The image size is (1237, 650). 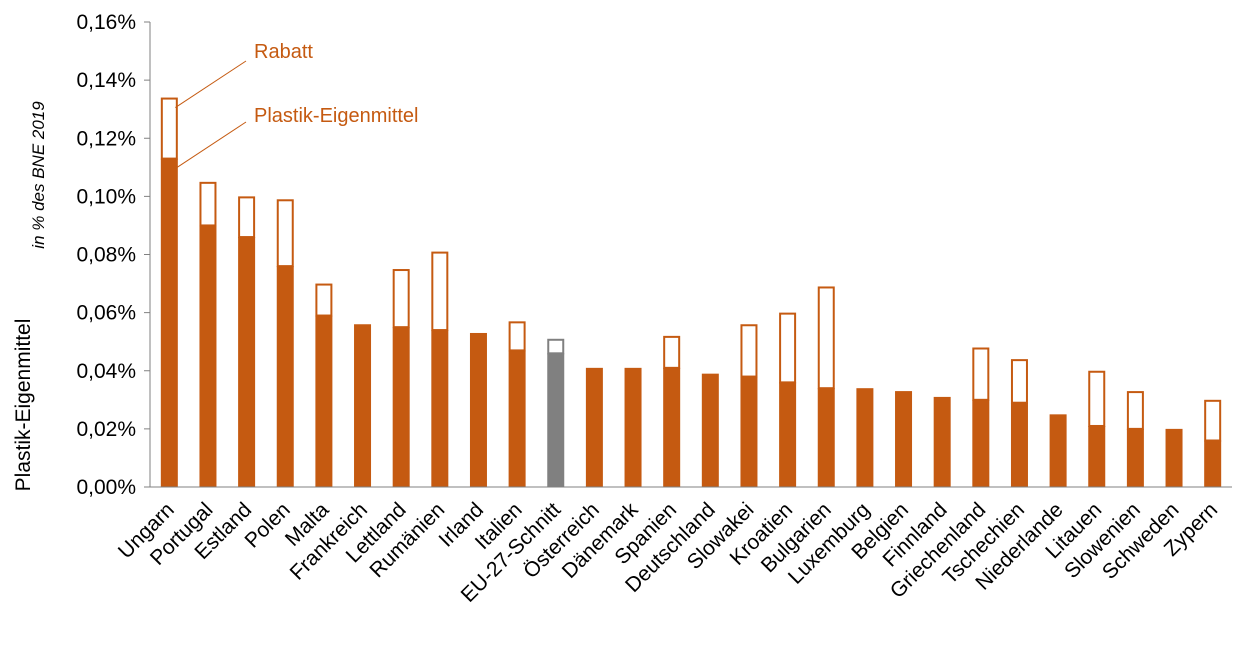 I want to click on y-tick-label: 0,14%, so click(x=106, y=80).